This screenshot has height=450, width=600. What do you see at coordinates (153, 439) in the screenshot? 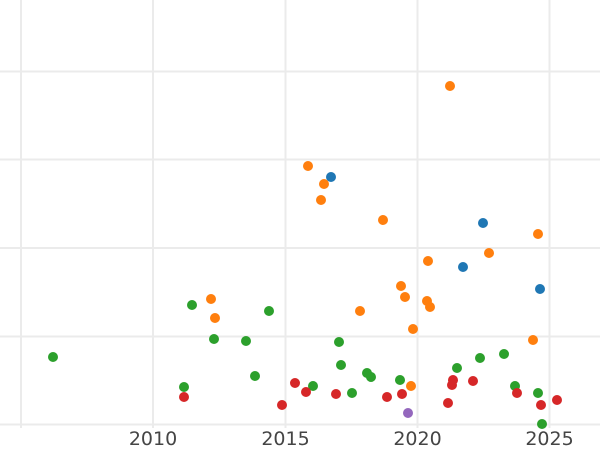
I see `x-axis-tick-label: 2010` at bounding box center [153, 439].